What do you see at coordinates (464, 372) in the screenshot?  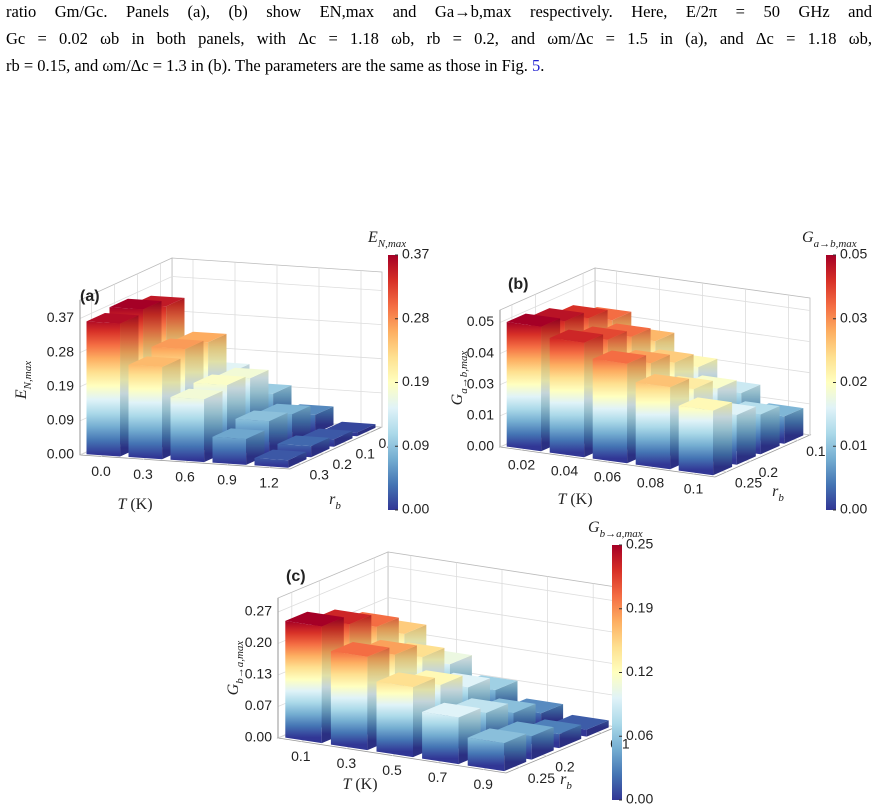 I see `z-axis-label-sub: a→b,max` at bounding box center [464, 372].